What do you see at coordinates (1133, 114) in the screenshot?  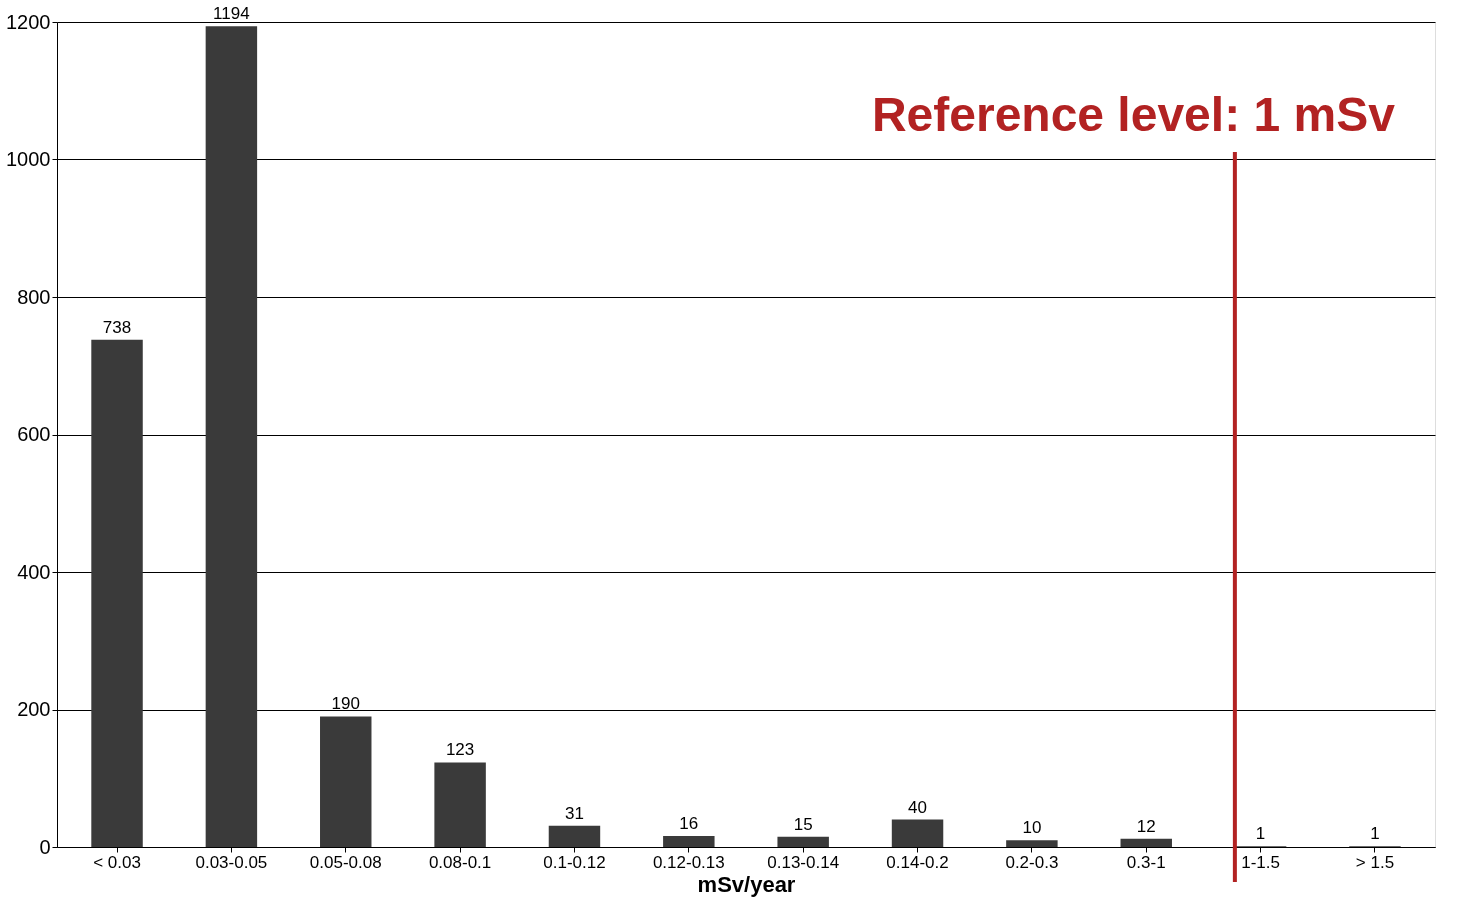 I see `ref-line-label: Reference level: 1 mSv` at bounding box center [1133, 114].